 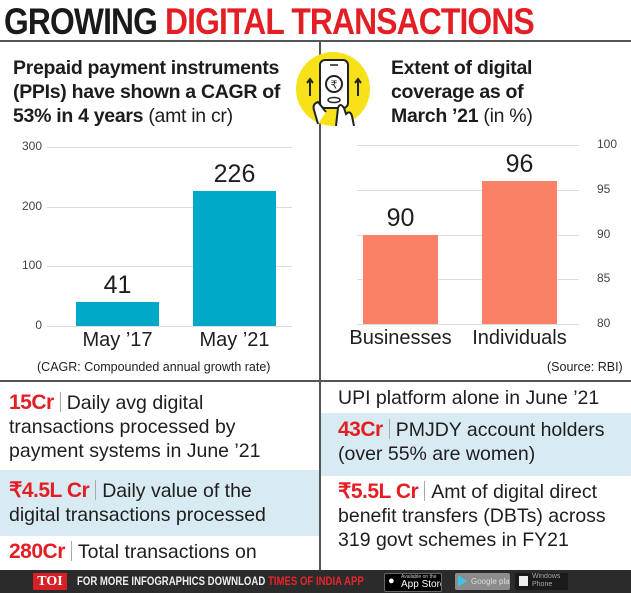 What do you see at coordinates (137, 515) in the screenshot?
I see `fact-text: digital transactions processed` at bounding box center [137, 515].